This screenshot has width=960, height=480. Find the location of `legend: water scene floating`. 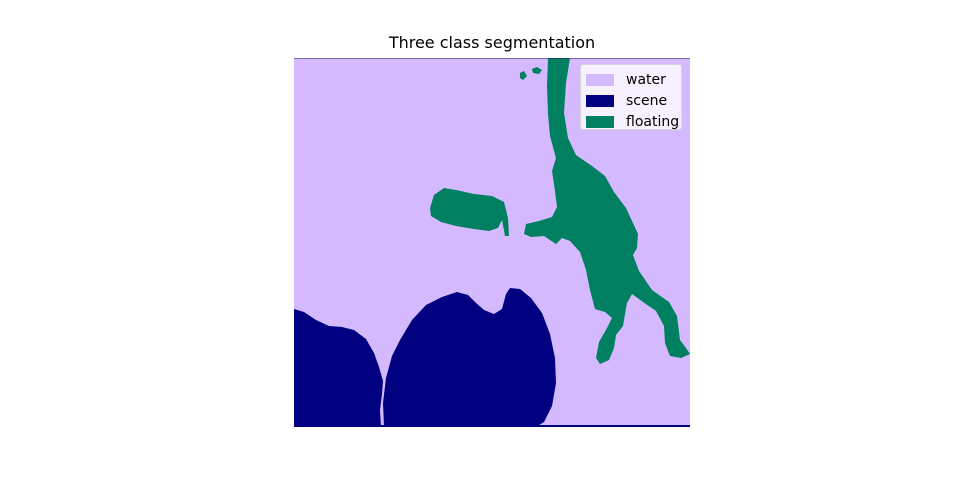

legend: water scene floating is located at coordinates (631, 97).